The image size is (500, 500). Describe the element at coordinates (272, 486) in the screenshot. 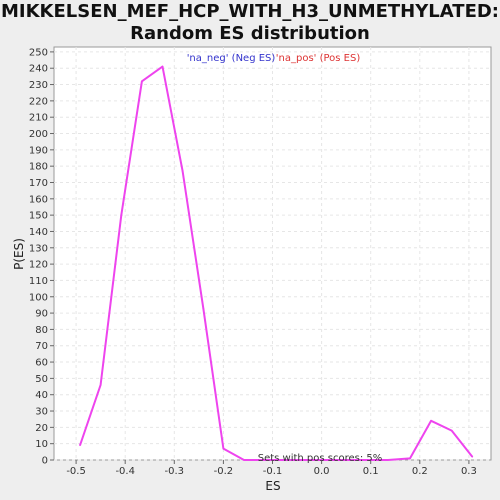

I see `x-axis-label: ES` at that location.